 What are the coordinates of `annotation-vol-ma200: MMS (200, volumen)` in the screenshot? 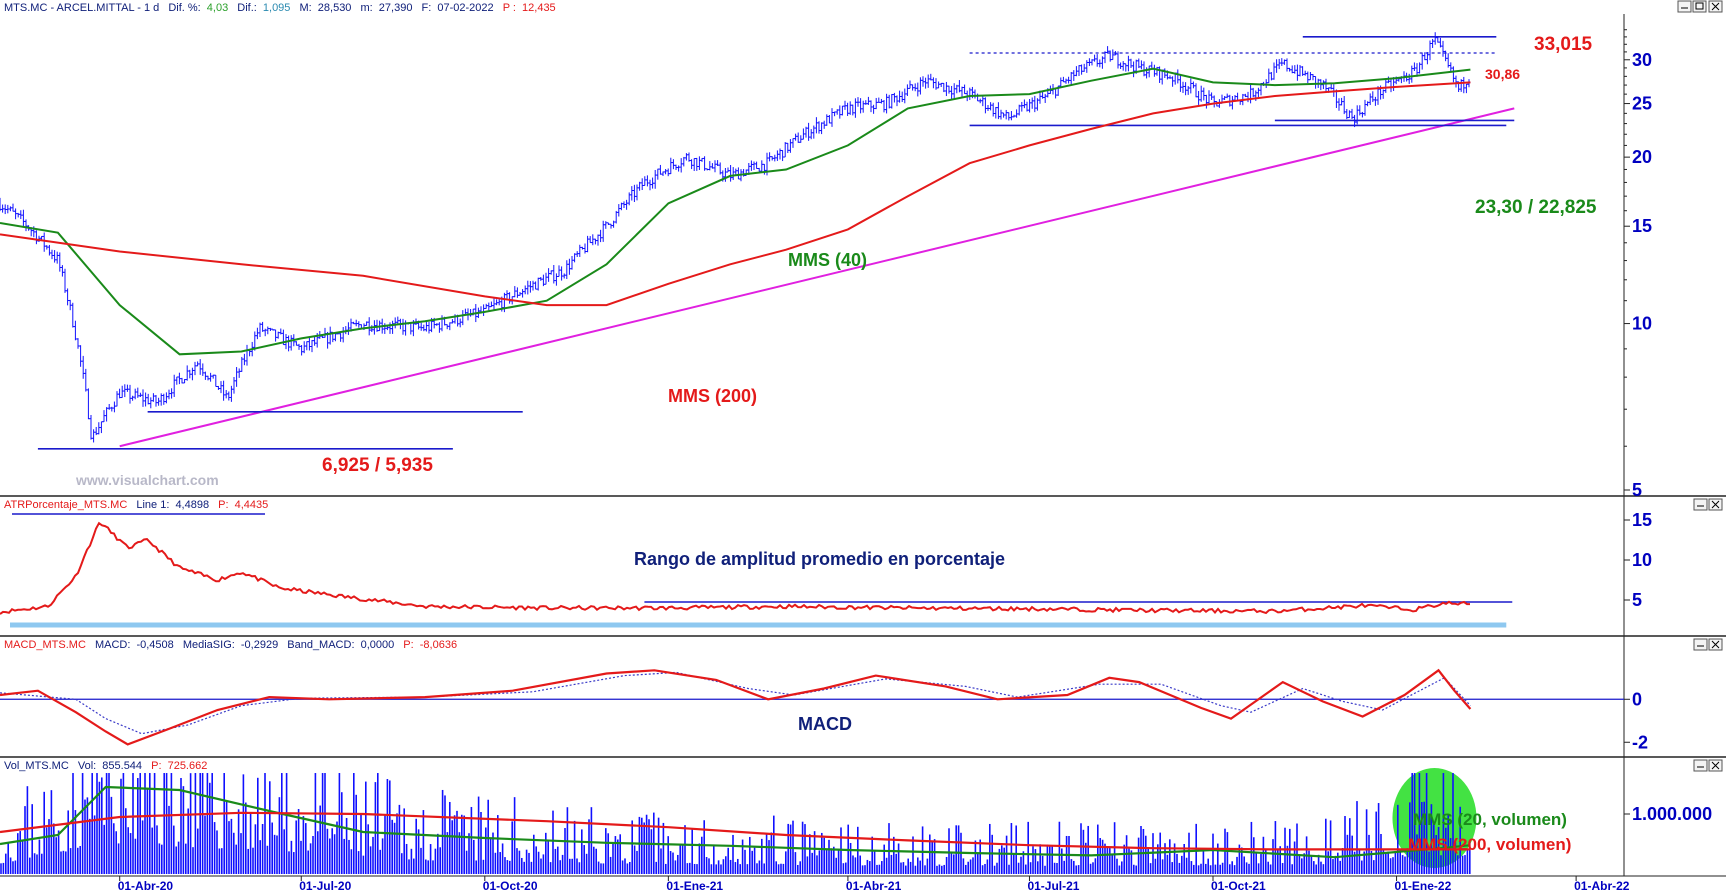 It's located at (1489, 844).